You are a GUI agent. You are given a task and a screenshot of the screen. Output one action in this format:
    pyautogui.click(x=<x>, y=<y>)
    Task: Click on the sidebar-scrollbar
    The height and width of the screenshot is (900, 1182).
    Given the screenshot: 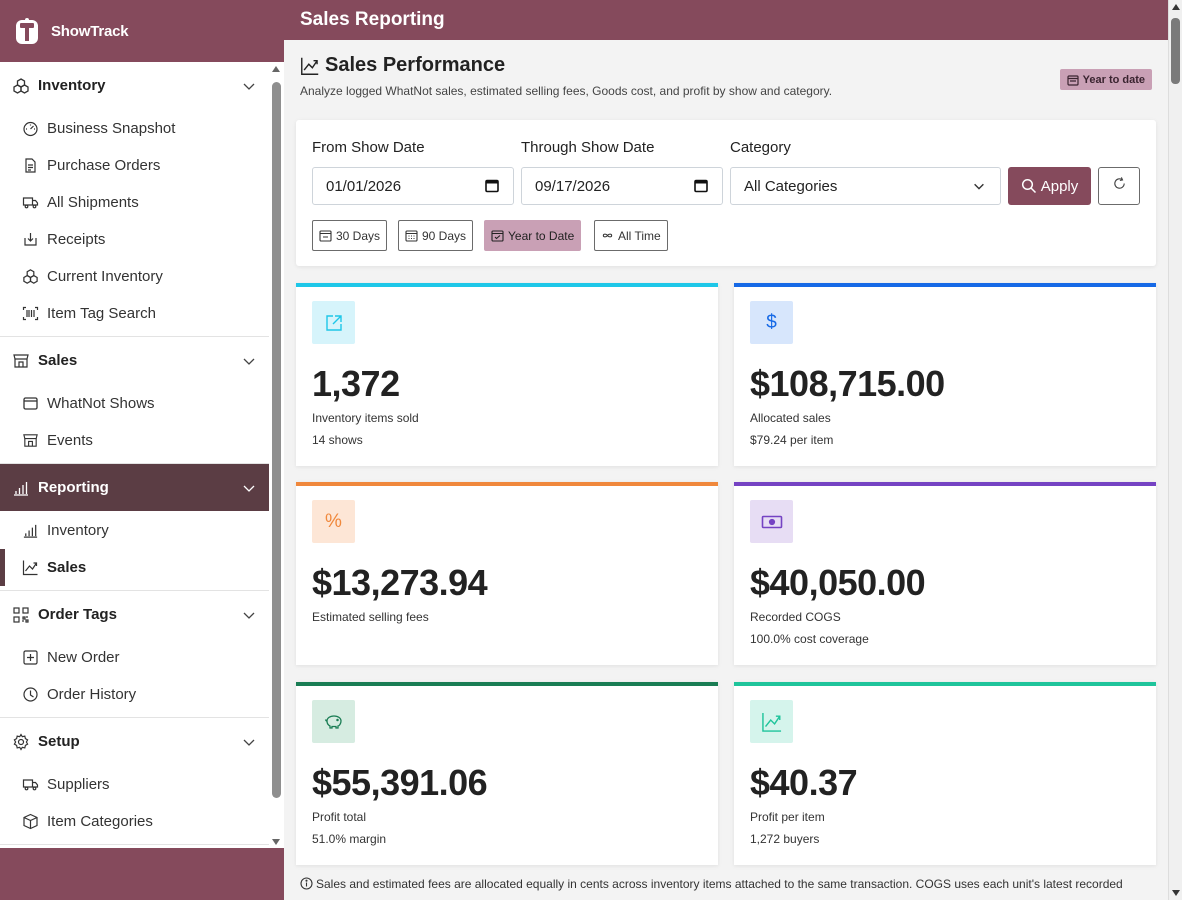 What is the action you would take?
    pyautogui.click(x=276, y=455)
    